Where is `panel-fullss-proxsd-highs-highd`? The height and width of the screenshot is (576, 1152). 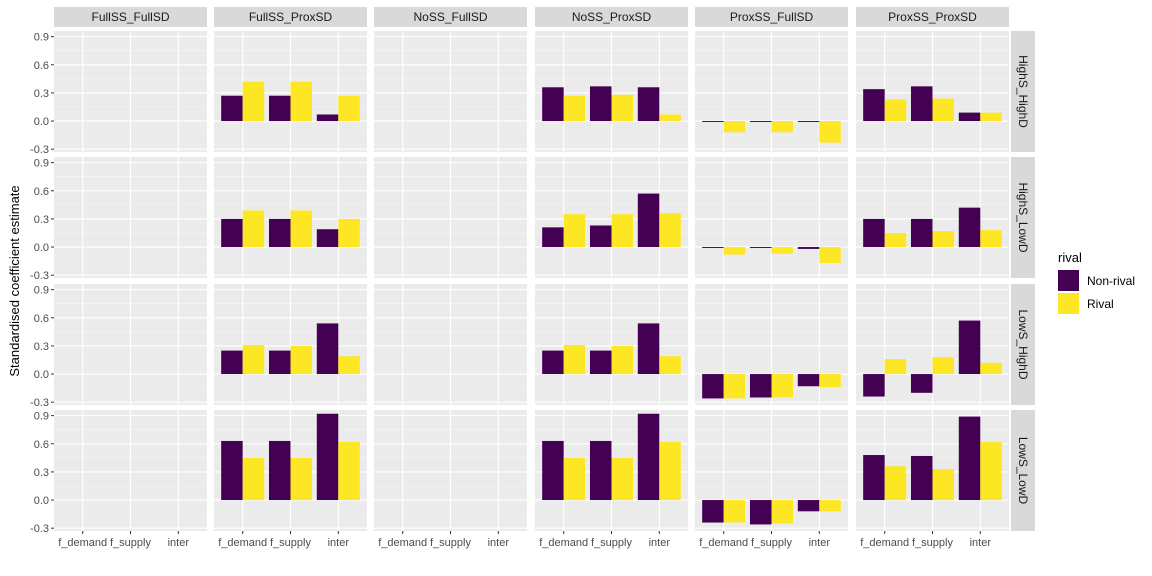
panel-fullss-proxsd-highs-highd is located at coordinates (290, 91).